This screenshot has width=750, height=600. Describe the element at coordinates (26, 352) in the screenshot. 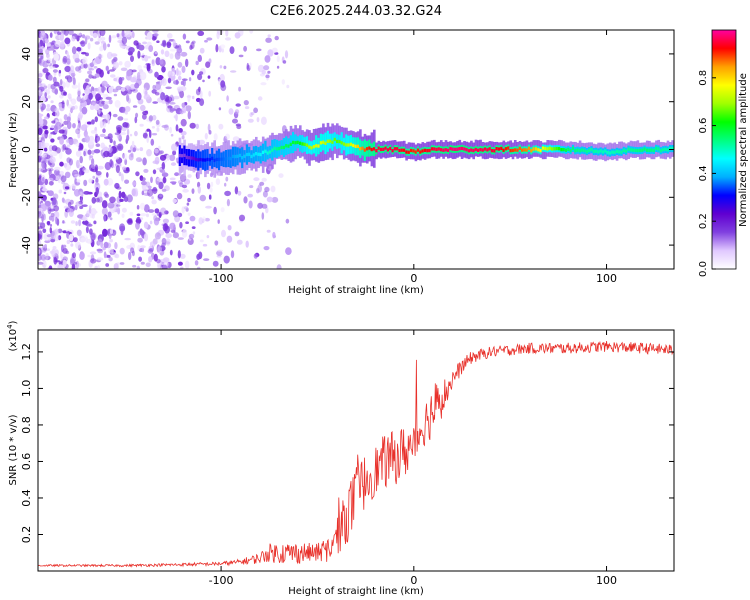

I see `snr-y-tick-label: 1.2` at that location.